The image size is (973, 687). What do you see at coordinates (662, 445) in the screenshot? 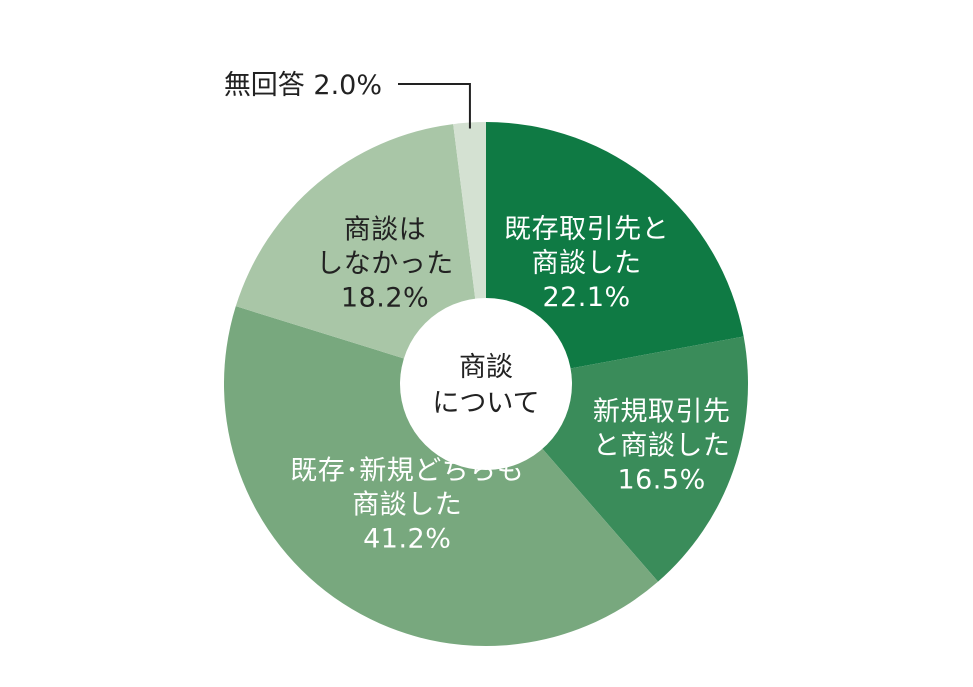
I see `slice-label-2-line-2: と商談した` at bounding box center [662, 445].